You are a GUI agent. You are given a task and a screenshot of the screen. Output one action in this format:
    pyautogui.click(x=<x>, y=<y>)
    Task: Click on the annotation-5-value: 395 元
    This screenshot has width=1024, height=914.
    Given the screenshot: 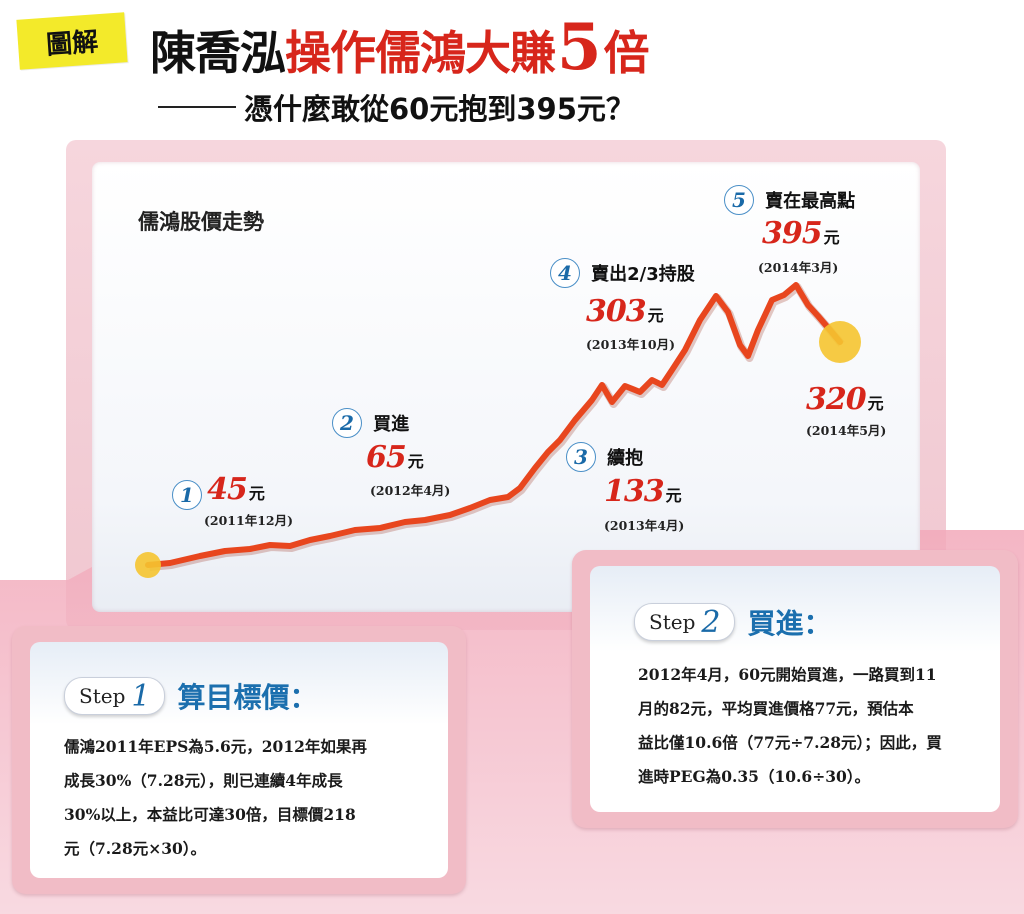 What is the action you would take?
    pyautogui.click(x=801, y=233)
    